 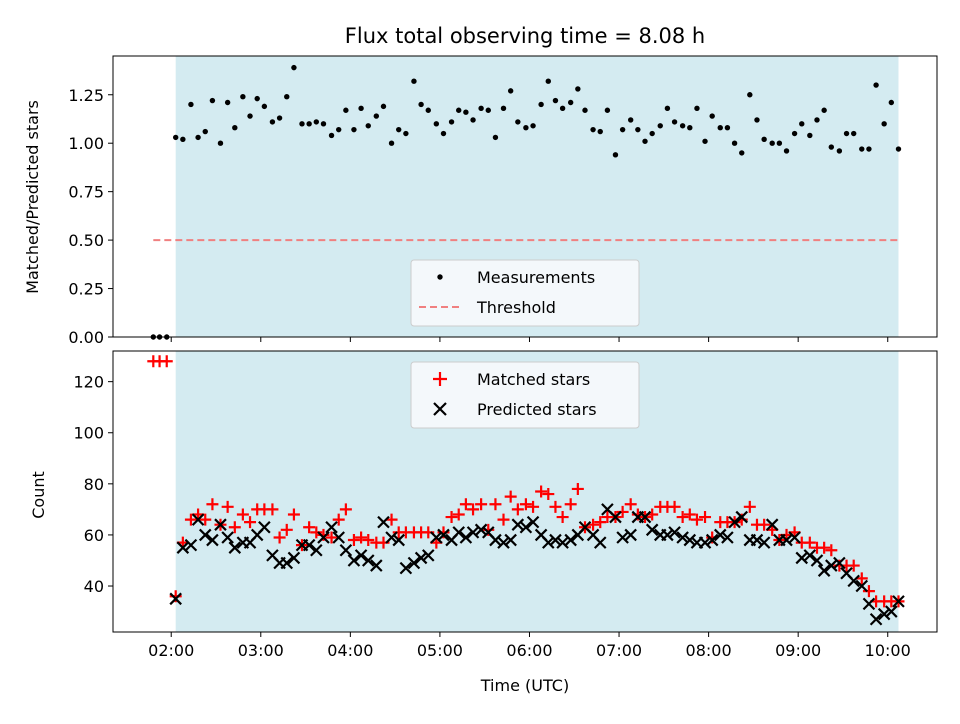 I want to click on x-tick-label: 10:00, so click(x=888, y=650).